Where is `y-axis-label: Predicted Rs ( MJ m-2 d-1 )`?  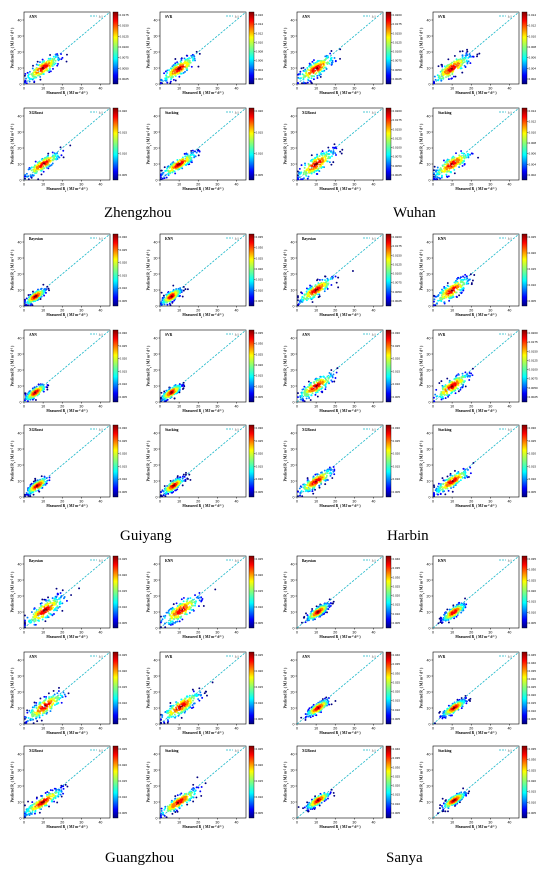
y-axis-label: Predicted Rs ( MJ m-2 d-1 ) is located at coordinates (286, 269).